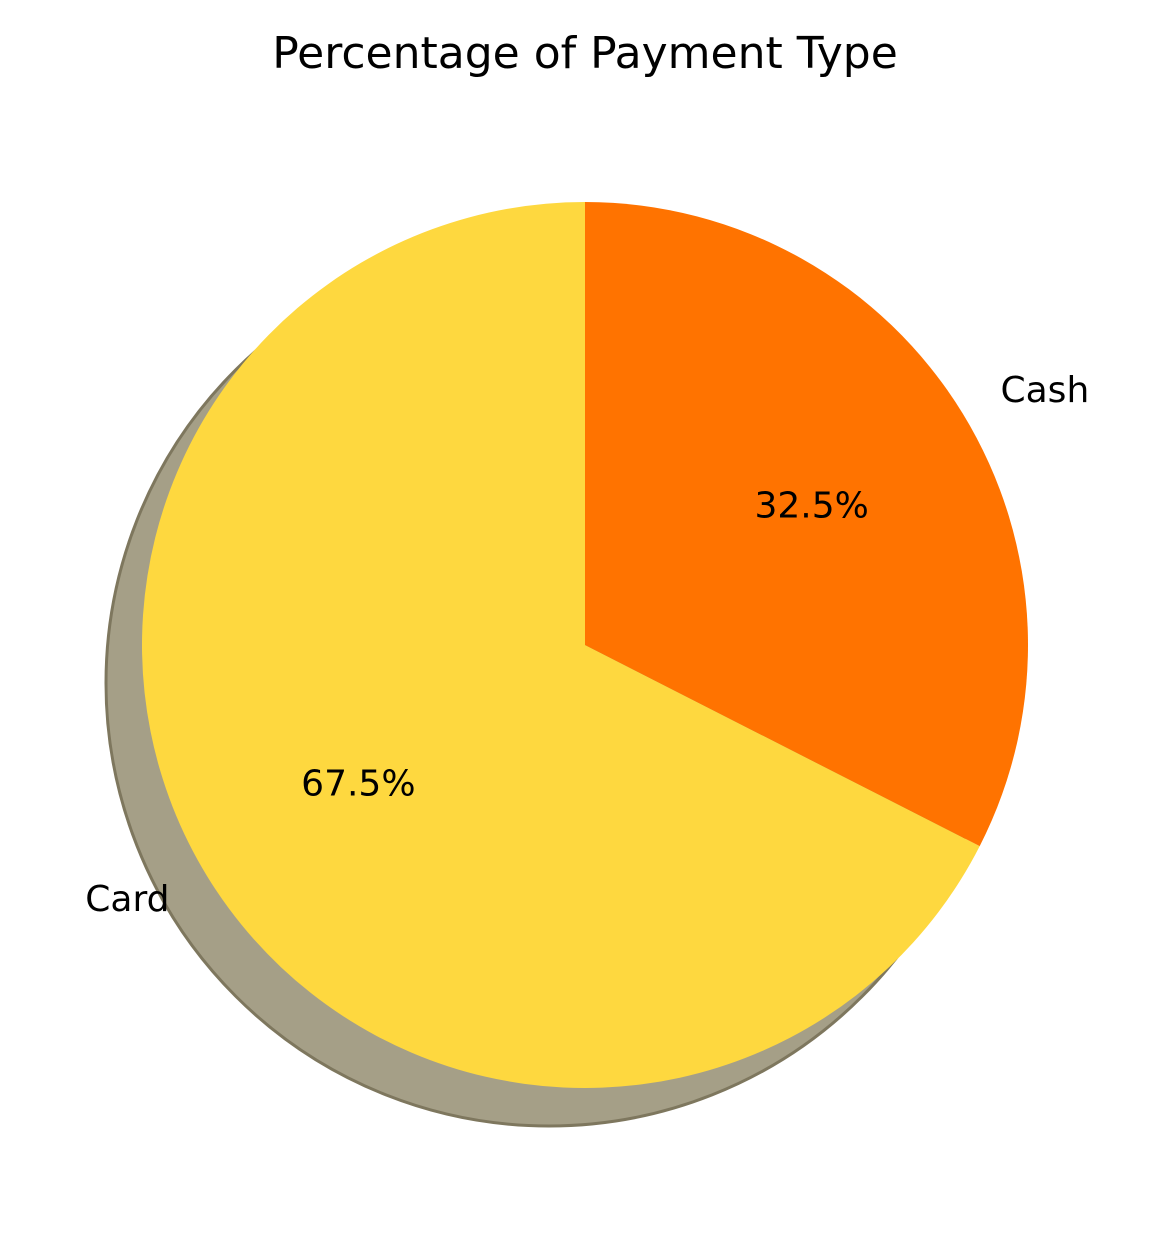  What do you see at coordinates (585, 53) in the screenshot?
I see `chart-title: Percentage of Payment Type` at bounding box center [585, 53].